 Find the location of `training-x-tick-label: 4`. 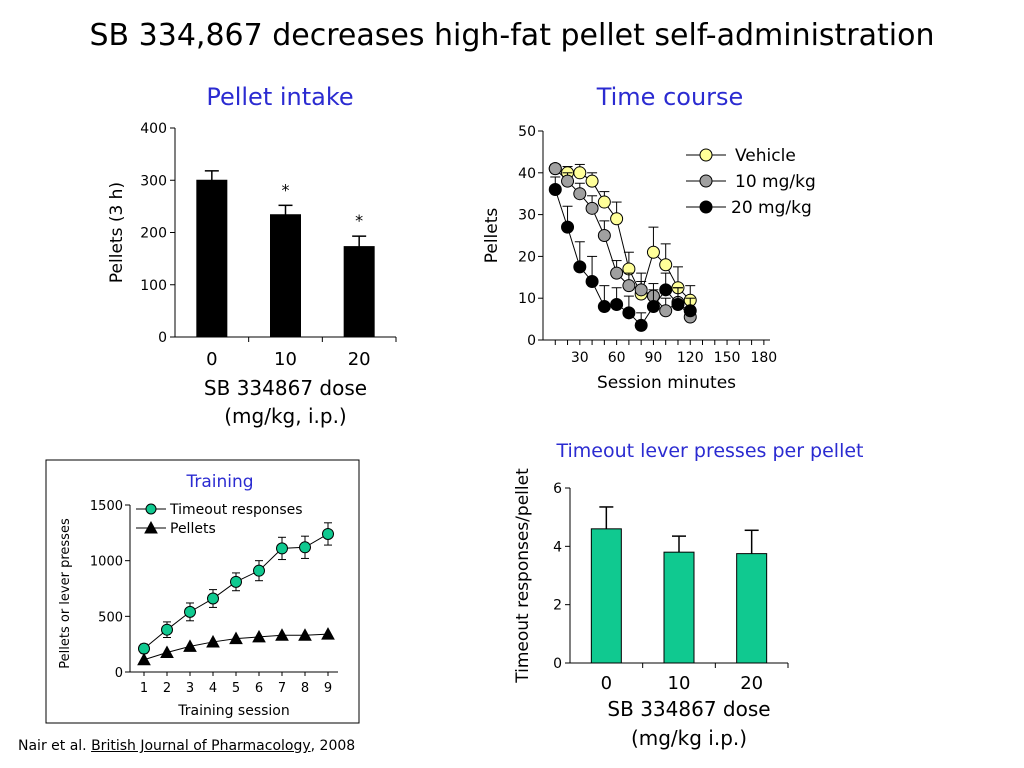

training-x-tick-label: 4 is located at coordinates (213, 688).